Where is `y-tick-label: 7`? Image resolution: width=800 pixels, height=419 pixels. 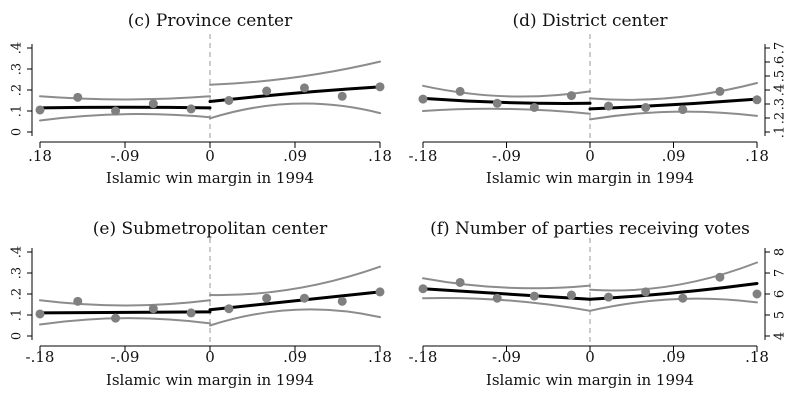 y-tick-label: 7 is located at coordinates (780, 273).